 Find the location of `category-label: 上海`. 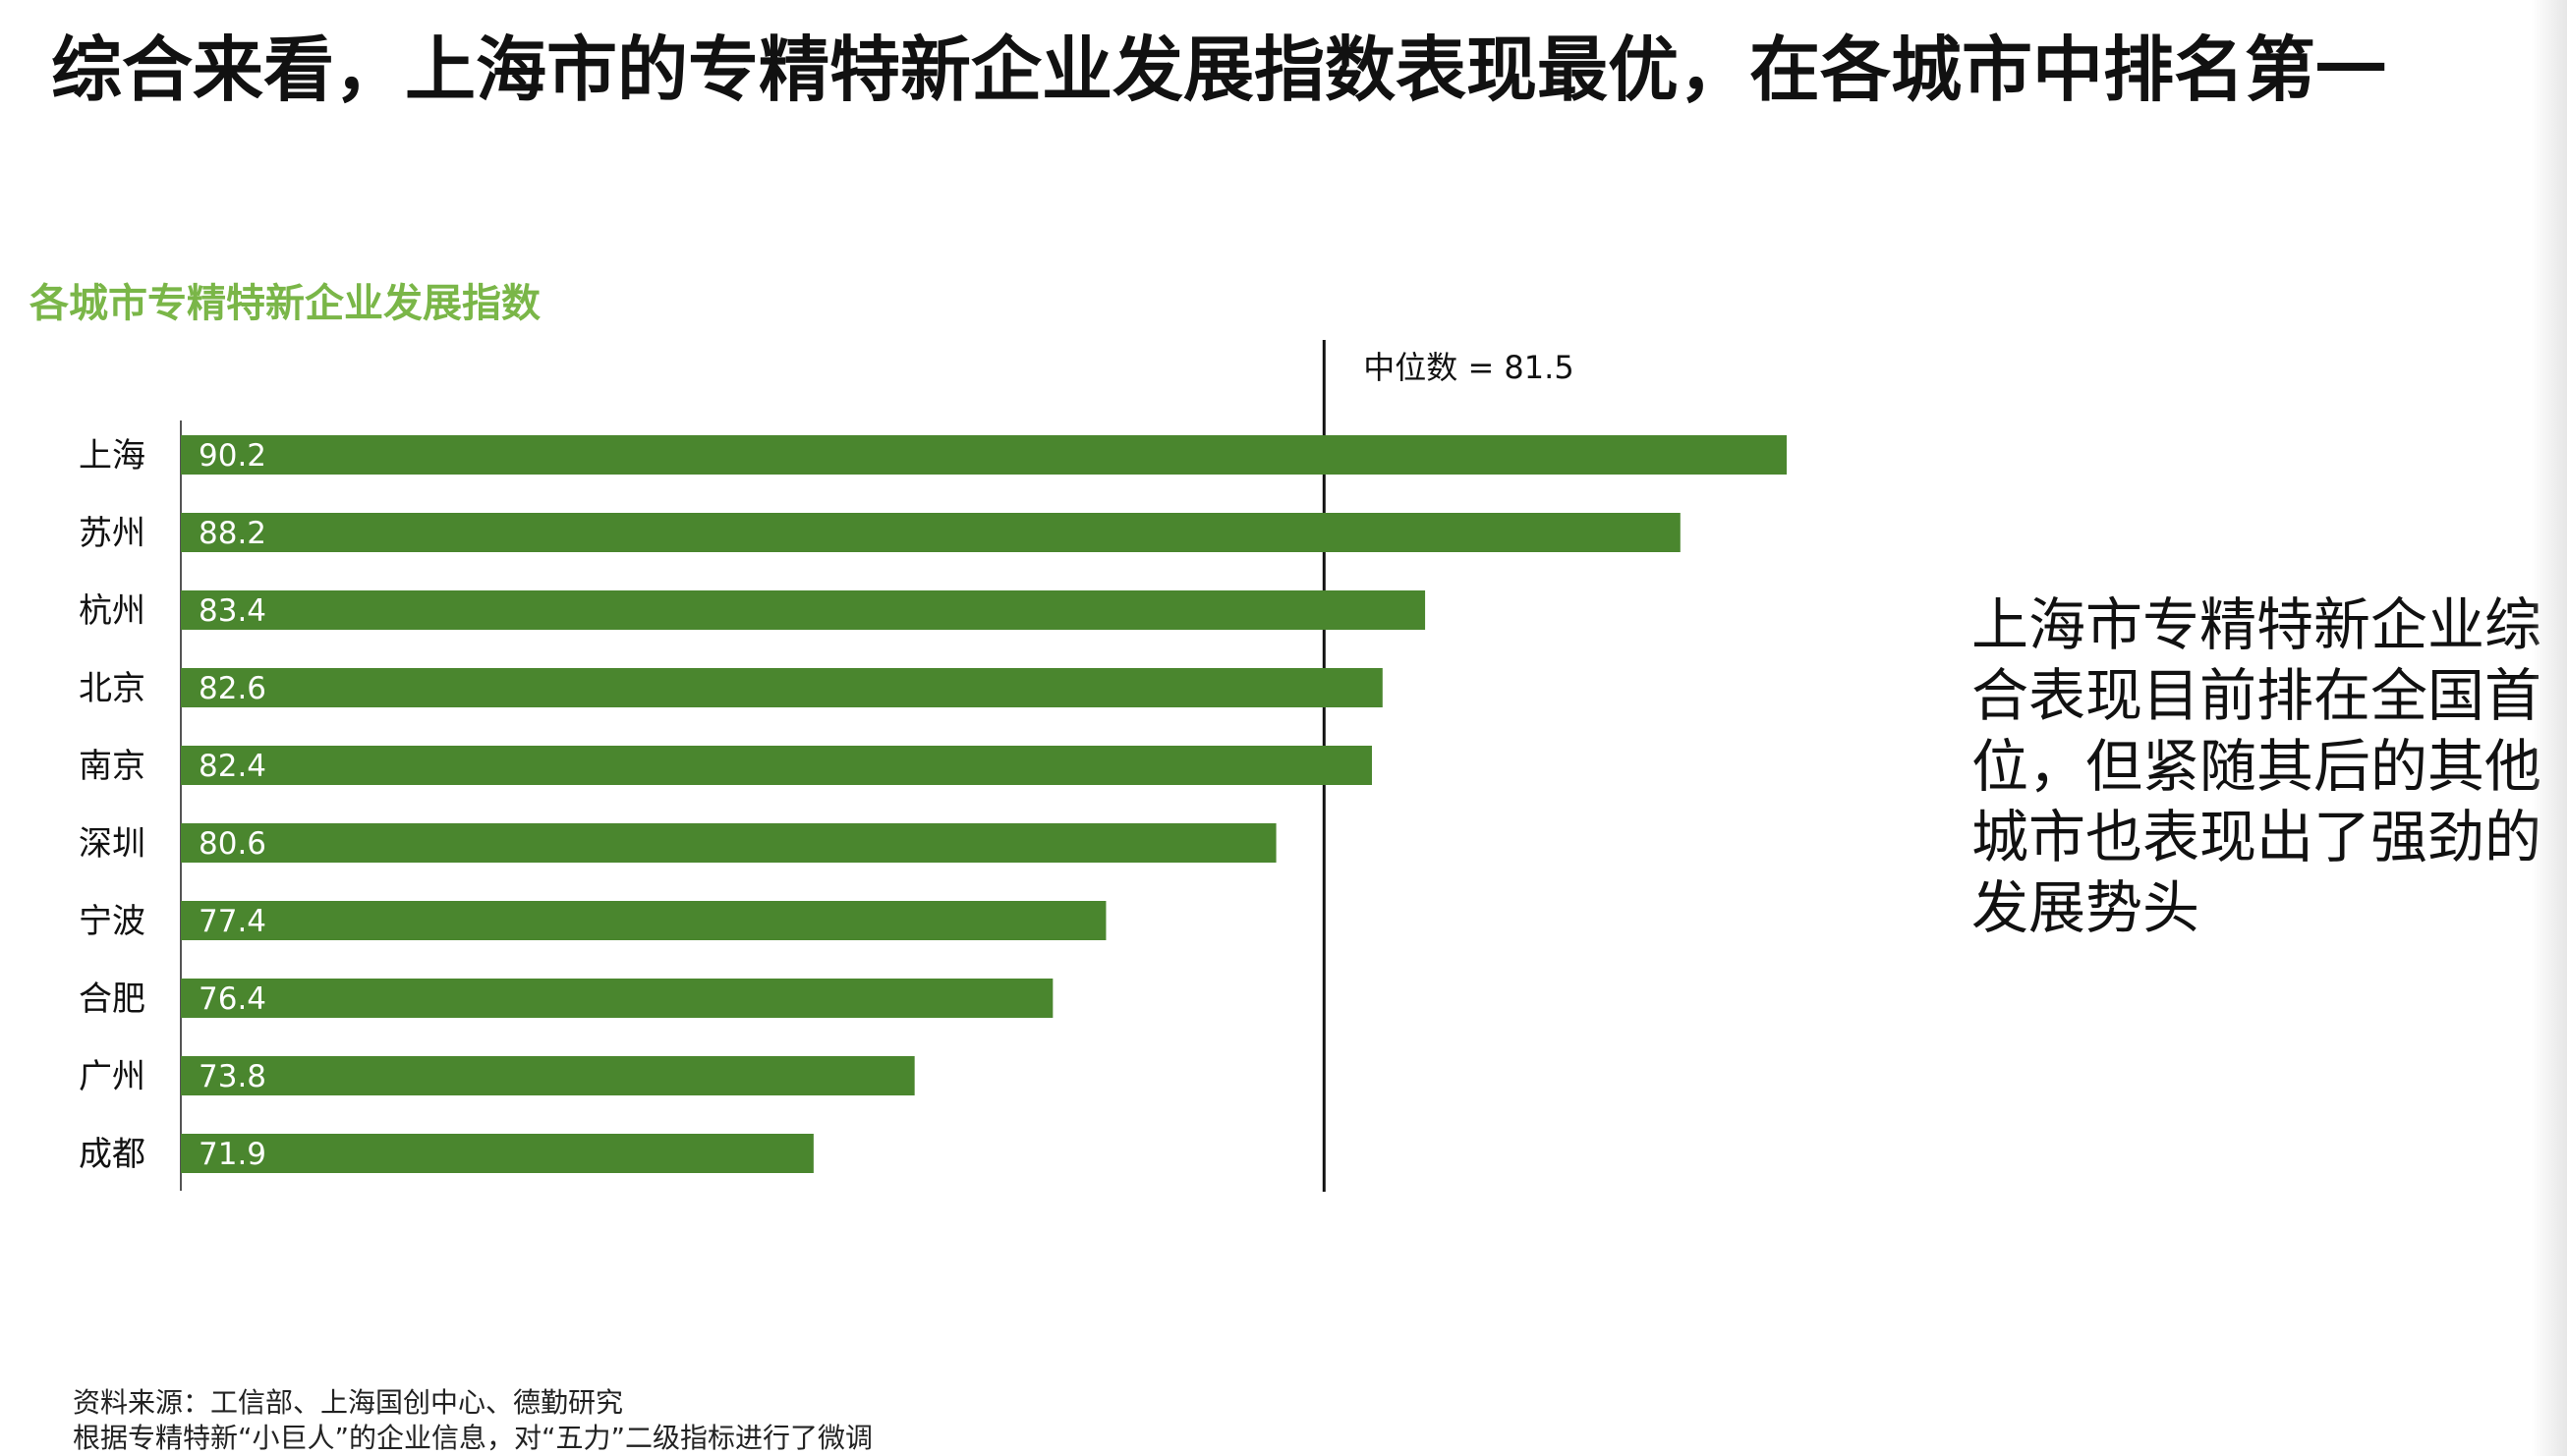

category-label: 上海 is located at coordinates (112, 456).